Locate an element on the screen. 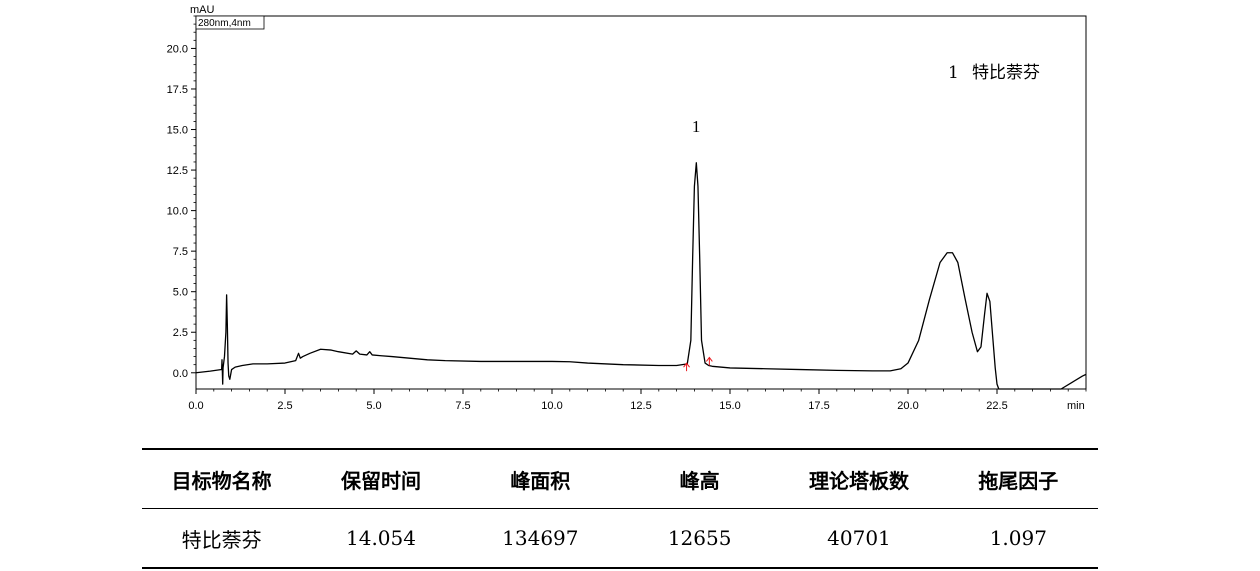 The image size is (1260, 571). detector-label-box is located at coordinates (230, 22).